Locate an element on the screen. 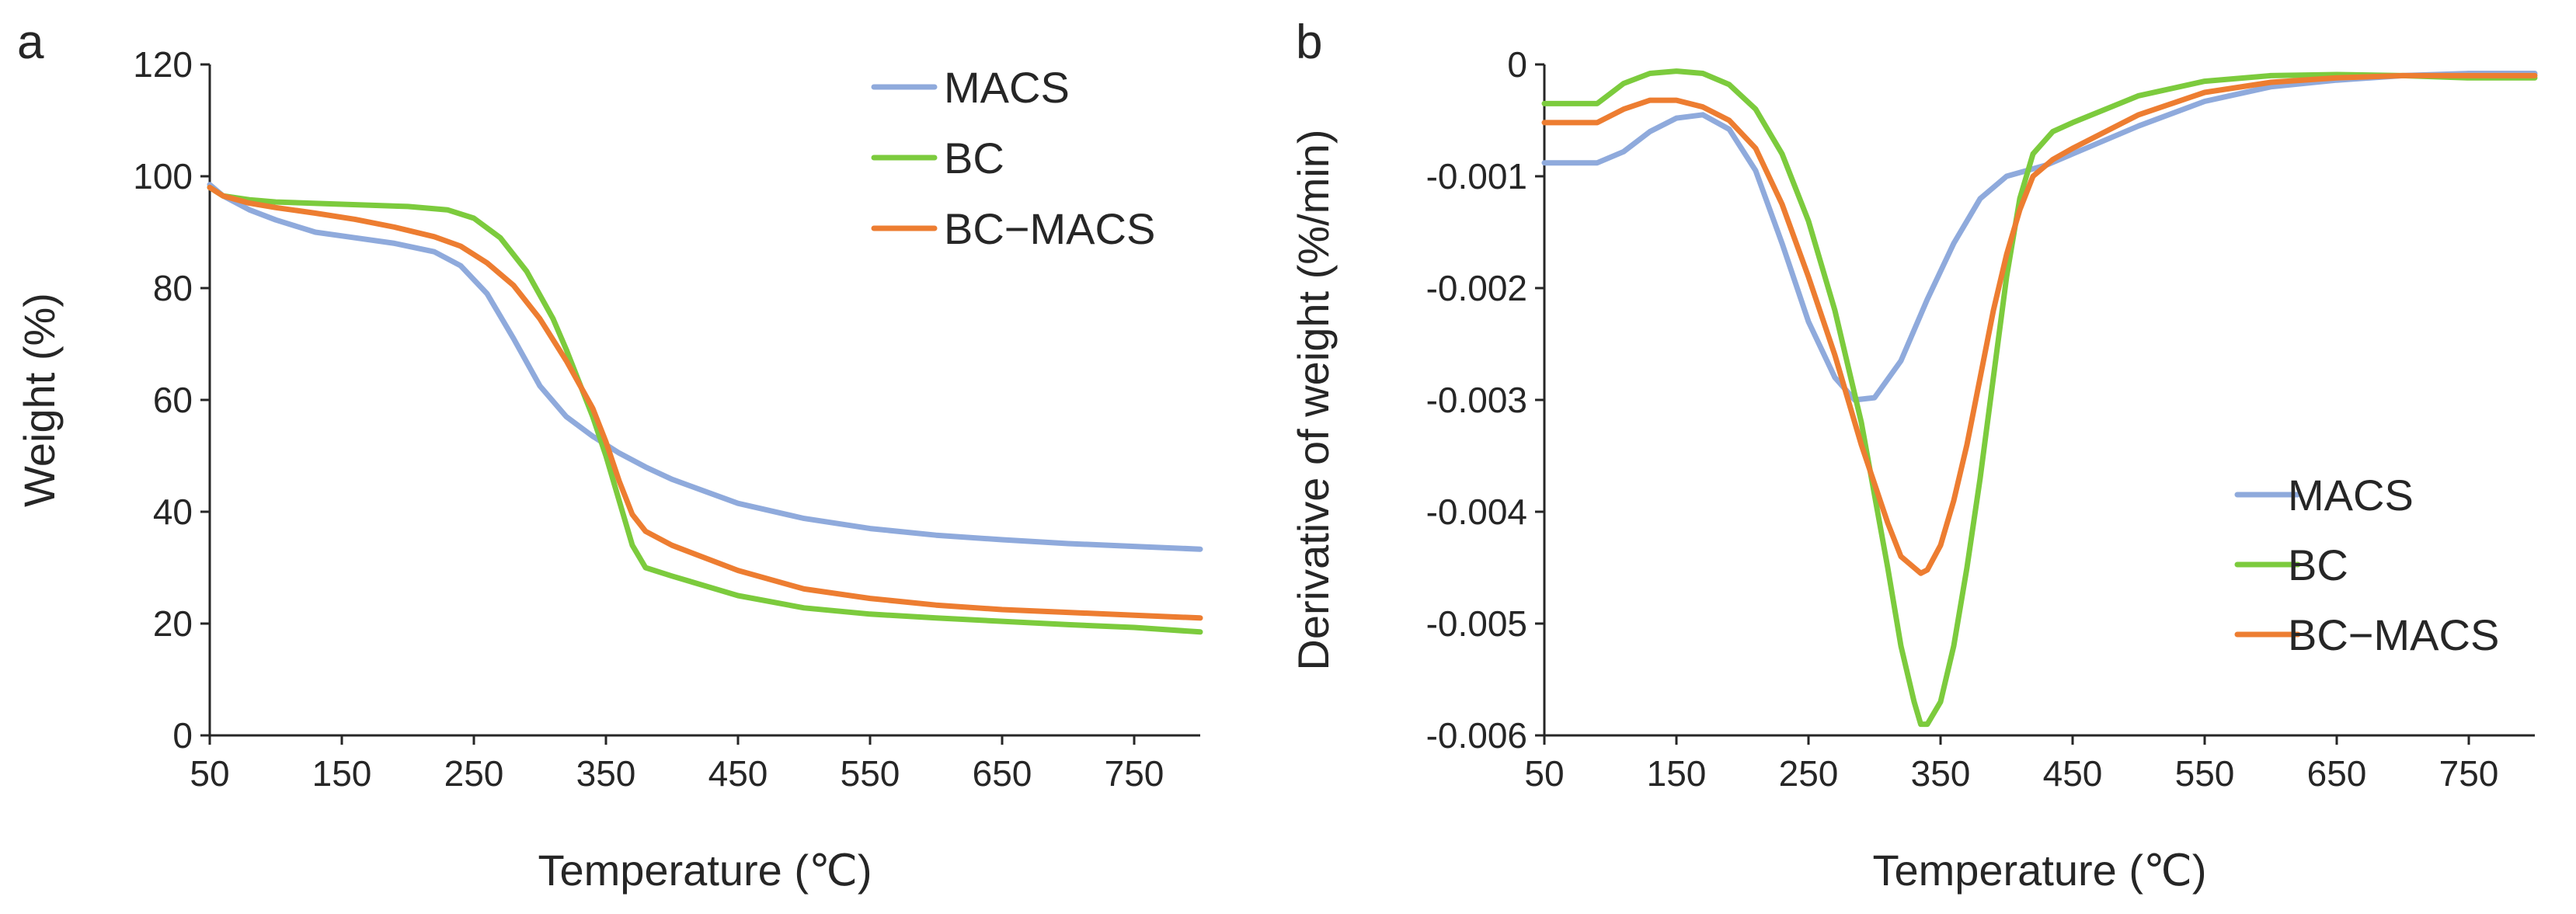 The image size is (2576, 914). y-tick-label: -0.006 is located at coordinates (1476, 735).